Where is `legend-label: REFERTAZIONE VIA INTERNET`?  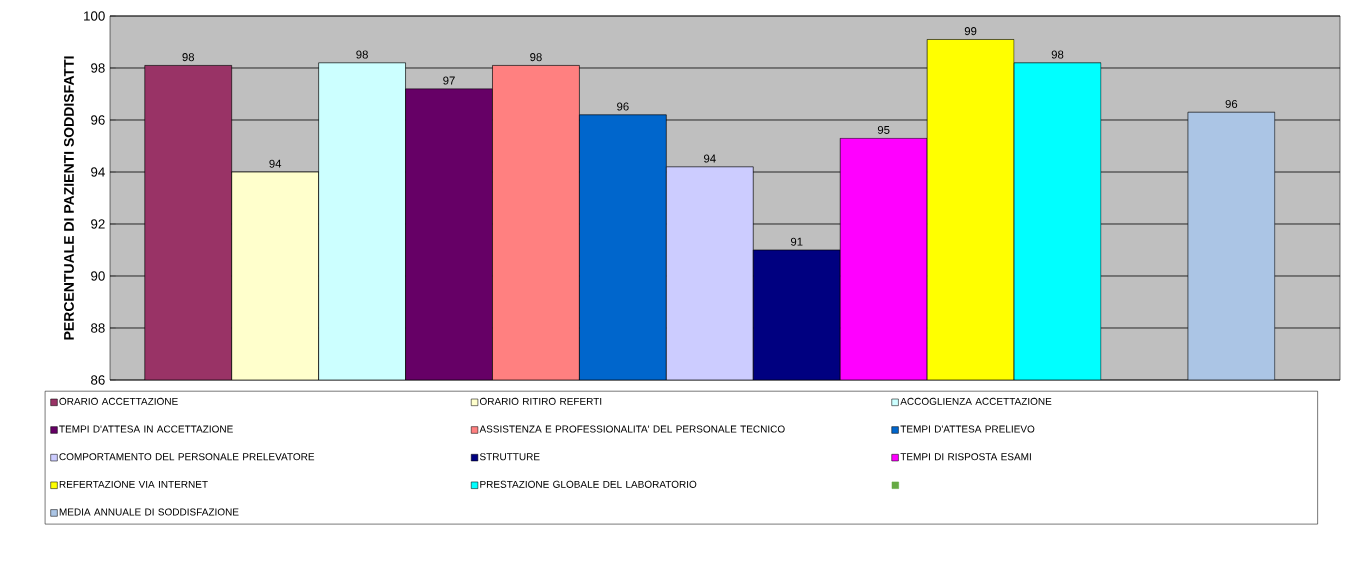 legend-label: REFERTAZIONE VIA INTERNET is located at coordinates (133, 484).